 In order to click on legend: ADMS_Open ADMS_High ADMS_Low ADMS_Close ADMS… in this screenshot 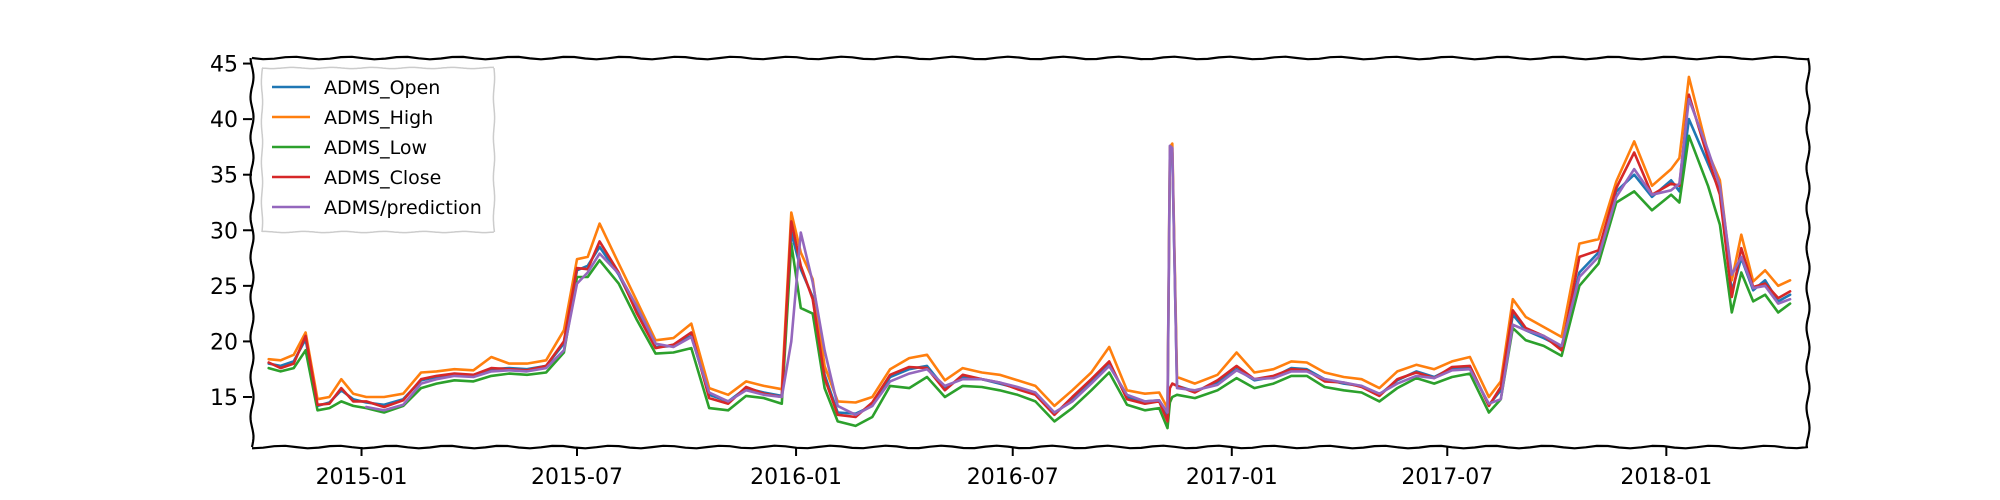, I will do `click(378, 150)`.